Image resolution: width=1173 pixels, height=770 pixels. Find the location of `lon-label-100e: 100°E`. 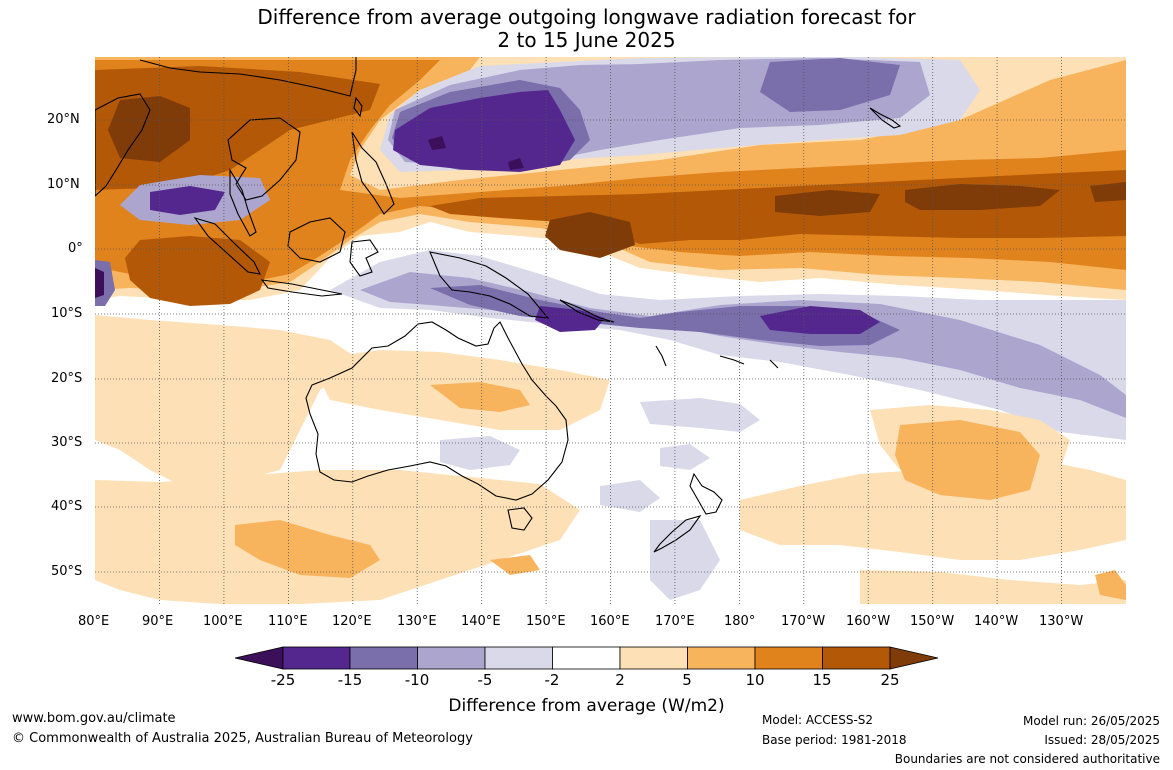

lon-label-100e: 100°E is located at coordinates (223, 621).